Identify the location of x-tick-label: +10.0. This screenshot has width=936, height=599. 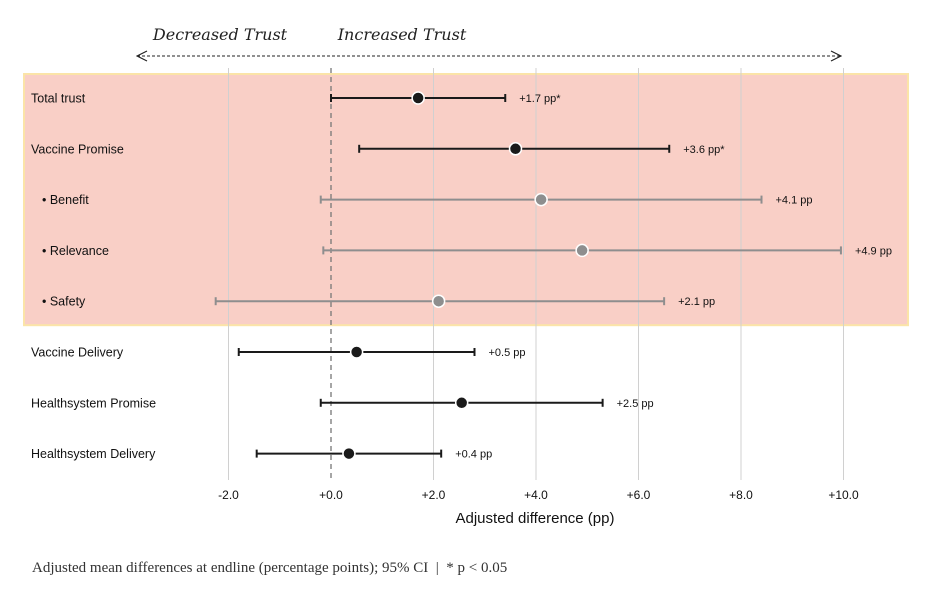
(843, 495).